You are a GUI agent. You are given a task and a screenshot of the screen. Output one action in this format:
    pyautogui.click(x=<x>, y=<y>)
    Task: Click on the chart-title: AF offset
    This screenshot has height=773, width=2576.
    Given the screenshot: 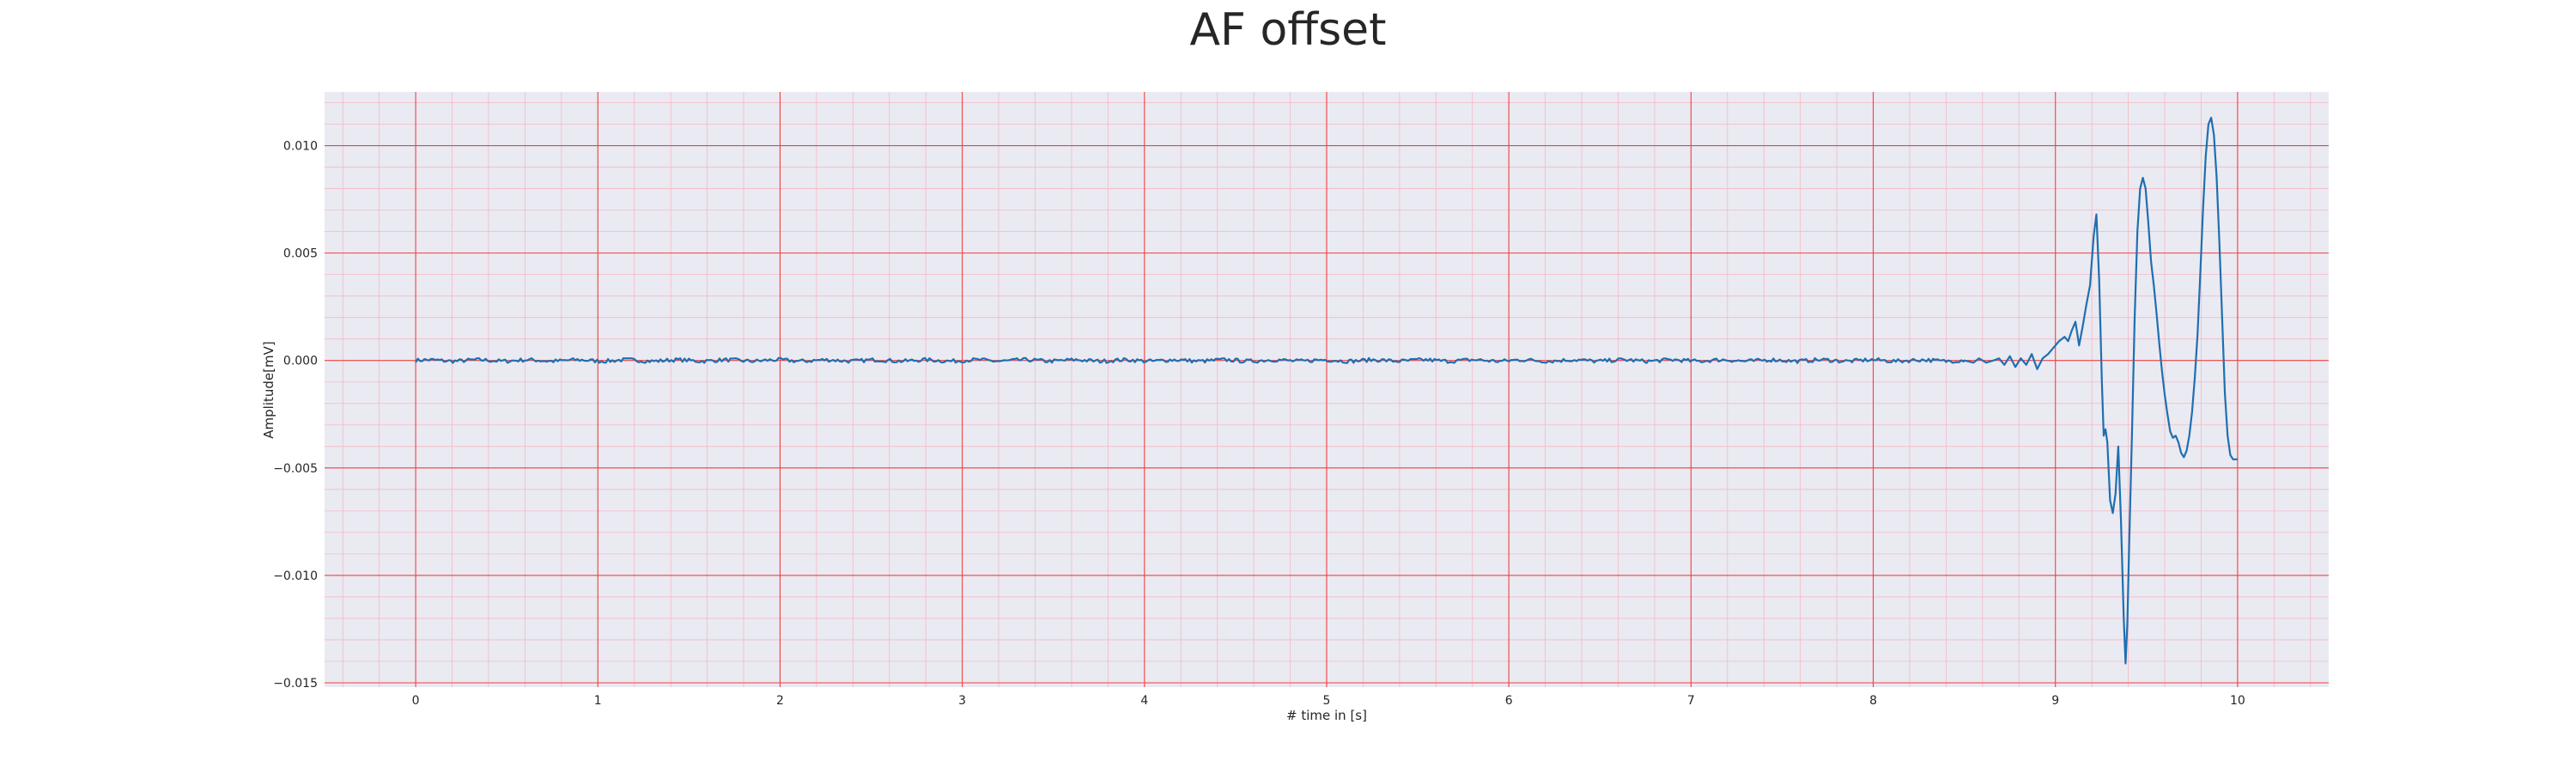 What is the action you would take?
    pyautogui.click(x=1287, y=30)
    